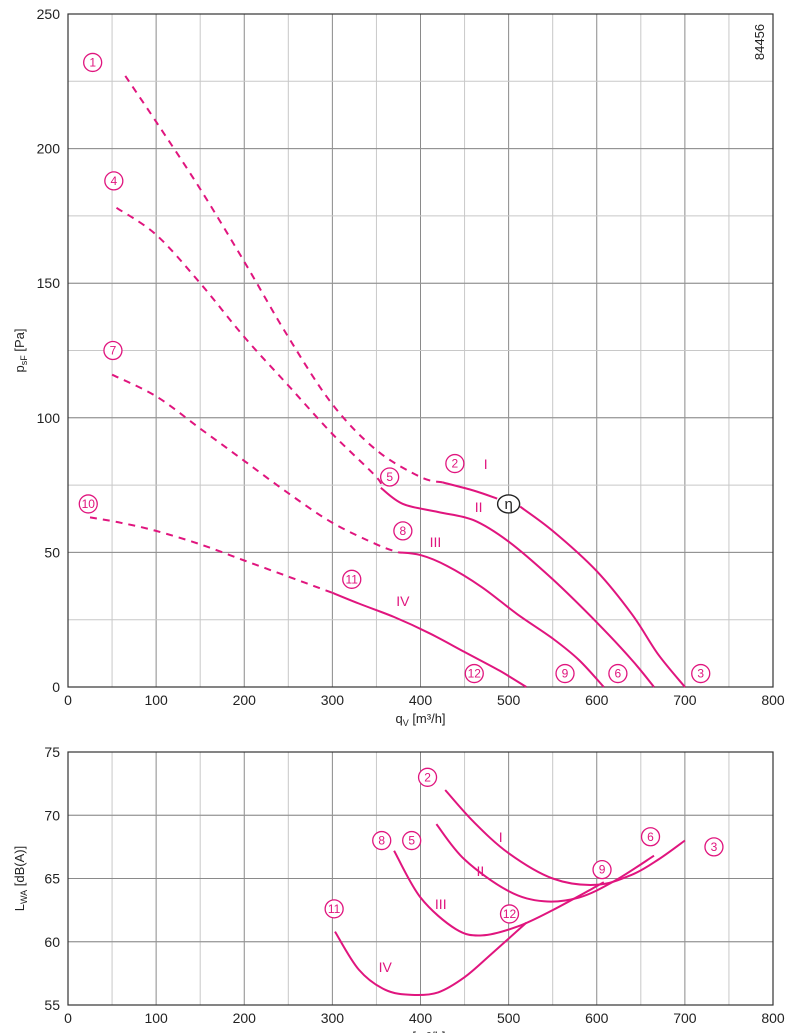 The height and width of the screenshot is (1033, 797). I want to click on marker-number: 5, so click(389, 477).